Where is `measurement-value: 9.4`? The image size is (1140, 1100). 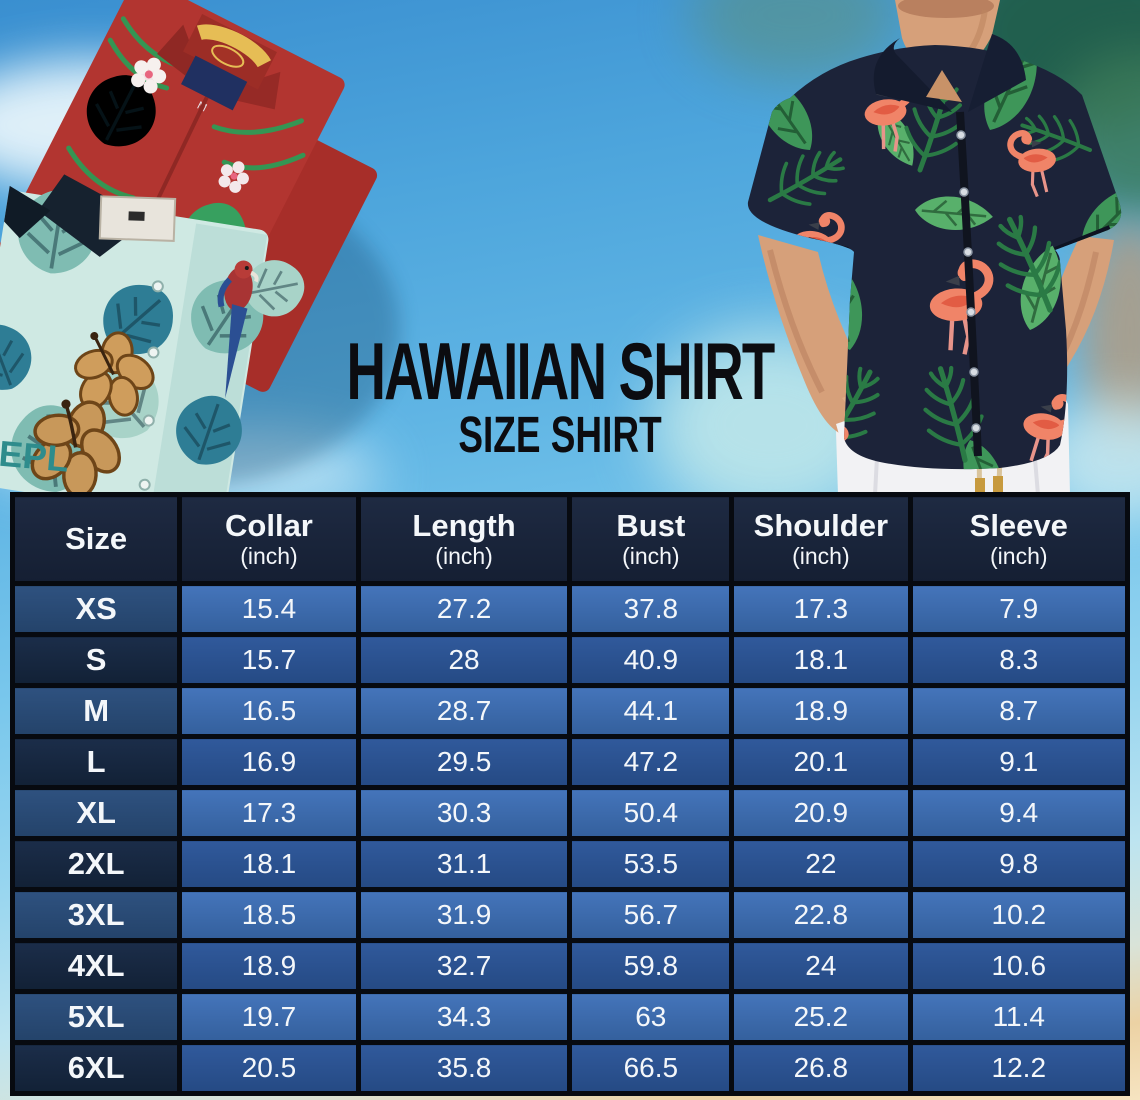 measurement-value: 9.4 is located at coordinates (1019, 813).